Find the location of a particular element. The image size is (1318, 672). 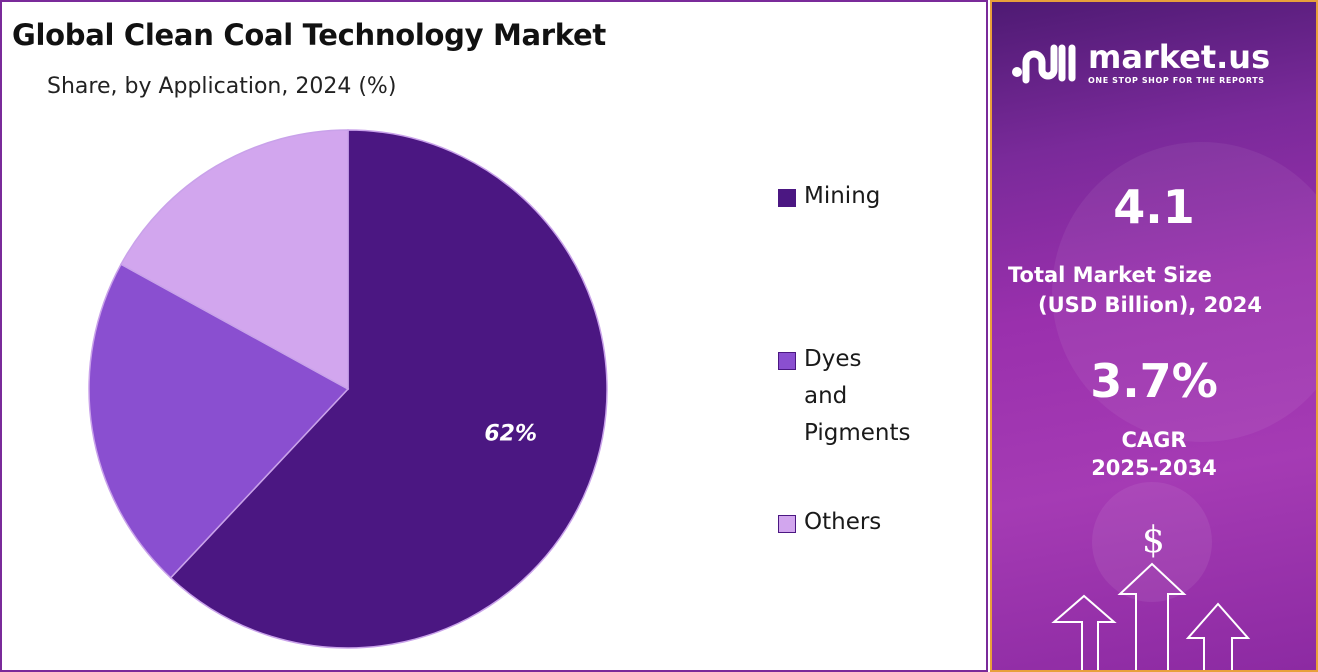

dollar-icon: $ is located at coordinates (1153, 540).